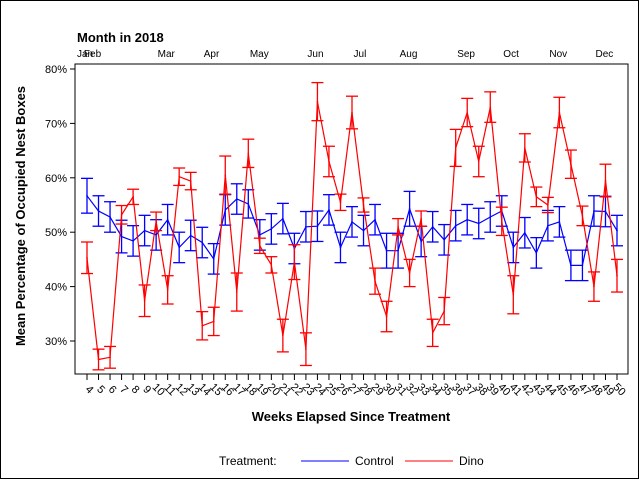 The width and height of the screenshot is (640, 480). What do you see at coordinates (259, 54) in the screenshot?
I see `month-label: May` at bounding box center [259, 54].